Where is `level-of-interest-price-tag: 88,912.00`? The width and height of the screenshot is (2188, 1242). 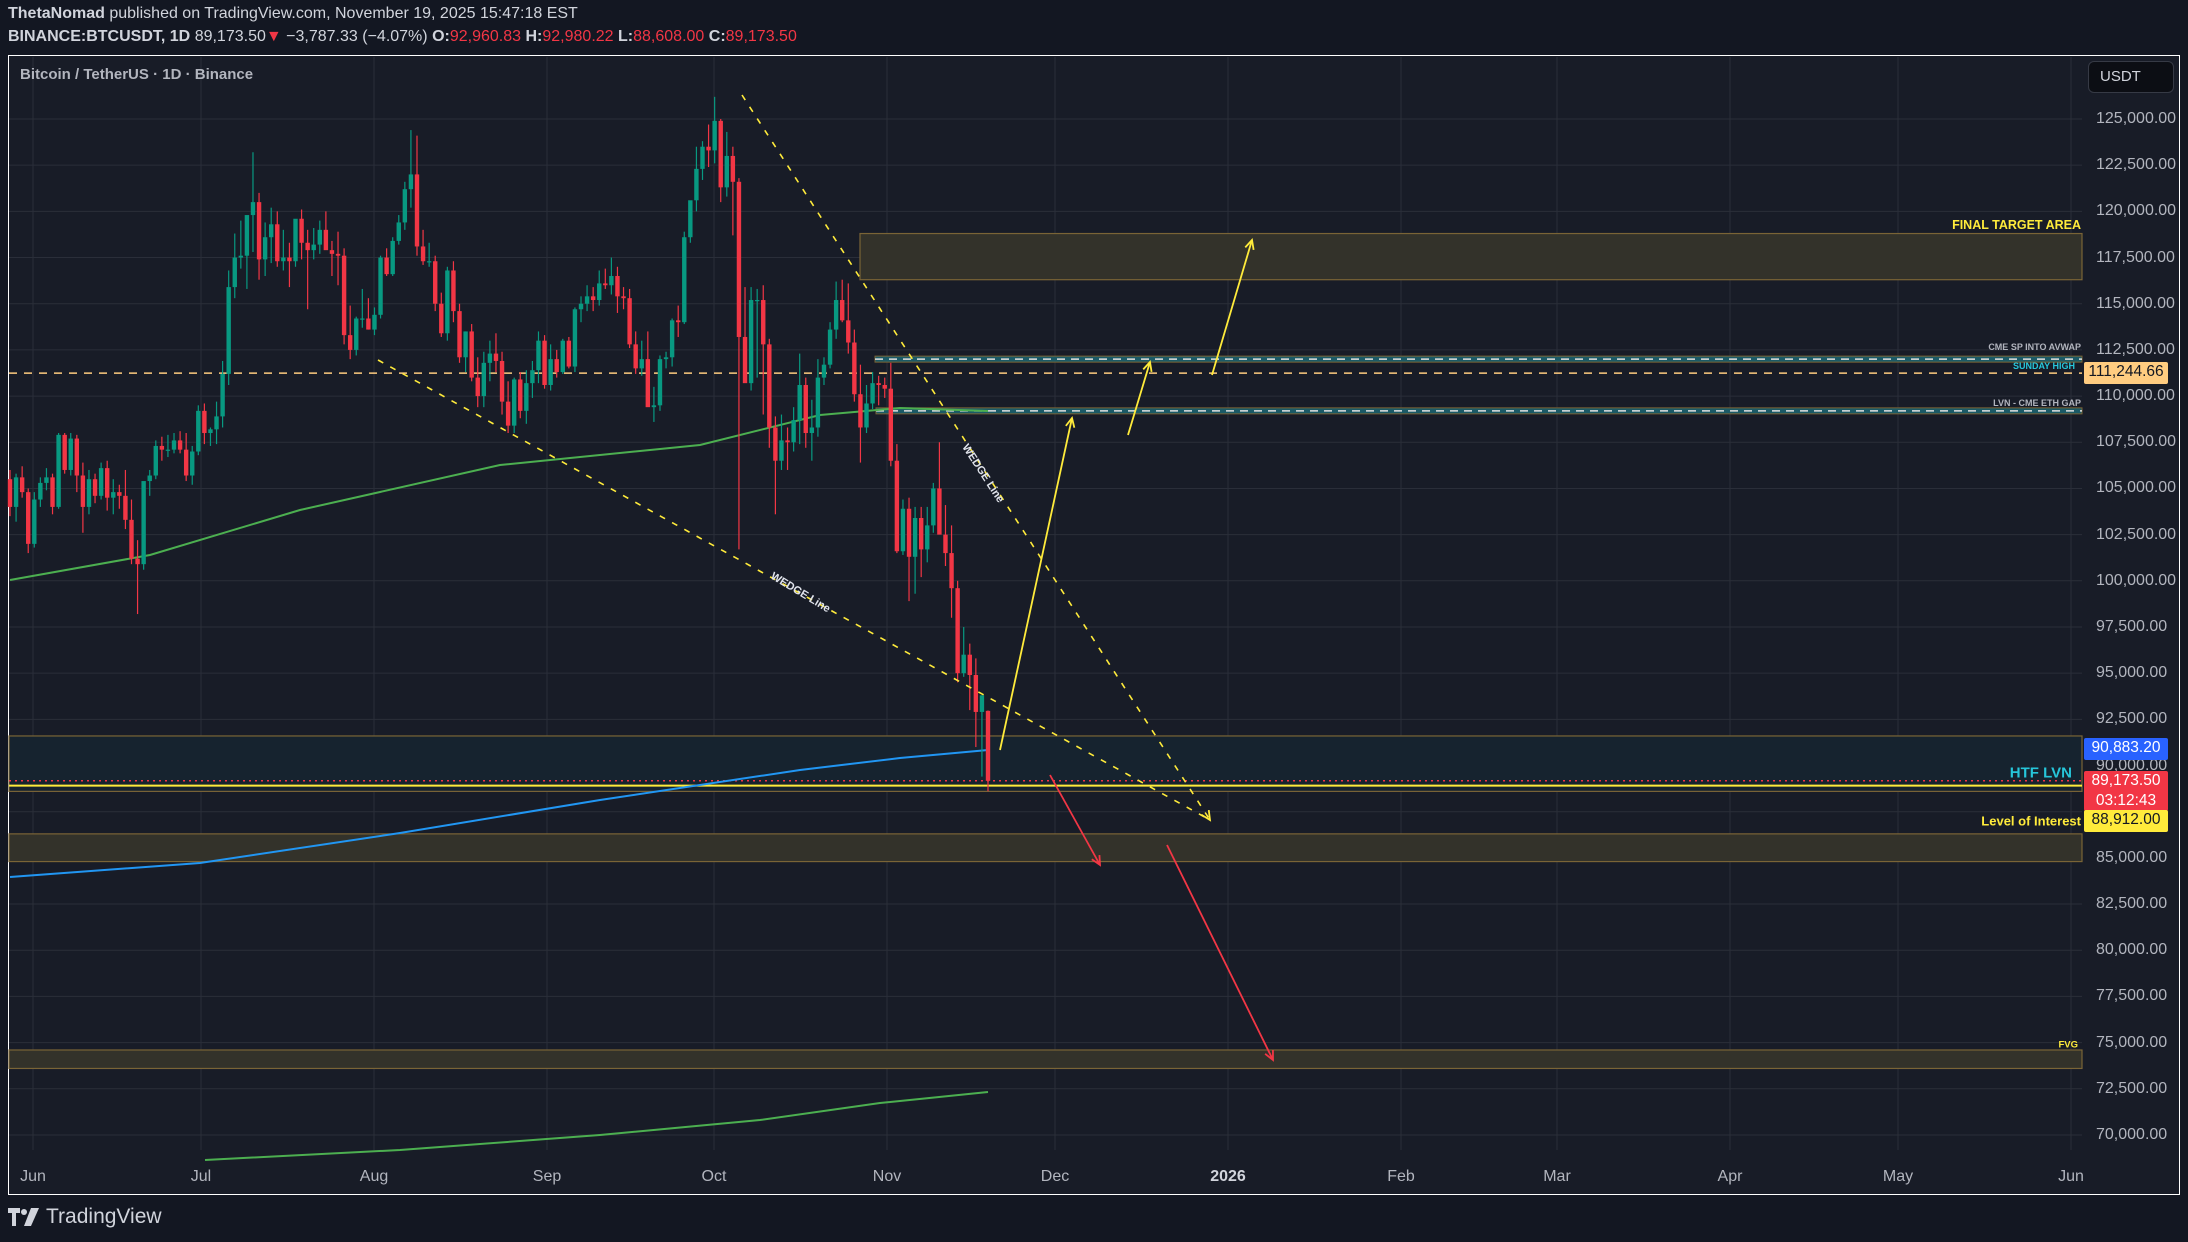 level-of-interest-price-tag: 88,912.00 is located at coordinates (2126, 821).